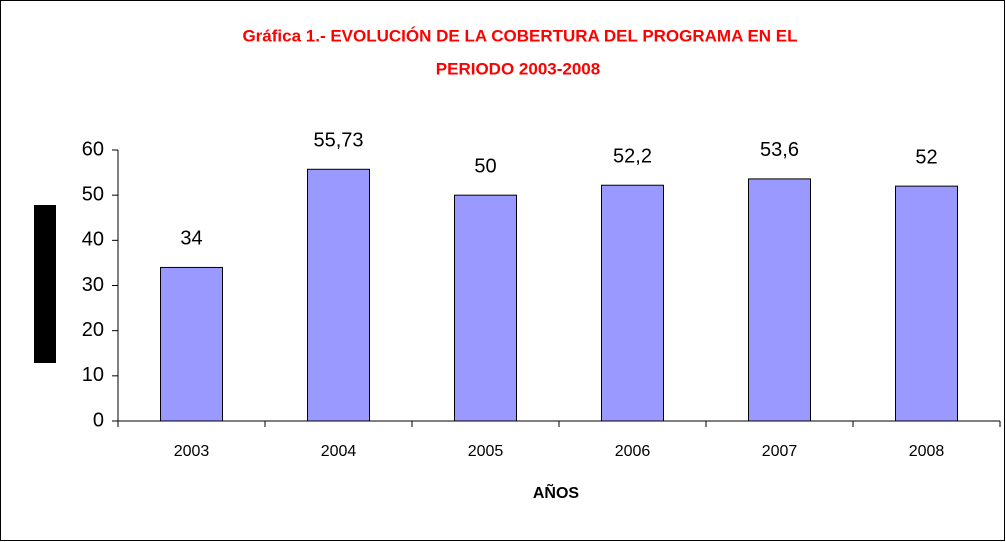 The height and width of the screenshot is (542, 1006). Describe the element at coordinates (93, 375) in the screenshot. I see `y-tick-label: 10` at that location.